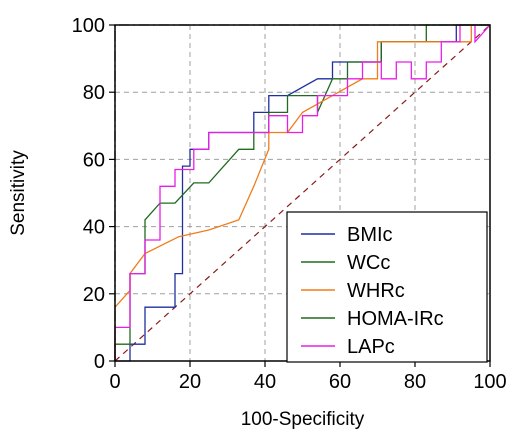 The image size is (510, 435). What do you see at coordinates (18, 193) in the screenshot?
I see `y-axis-label: Sensitivity` at bounding box center [18, 193].